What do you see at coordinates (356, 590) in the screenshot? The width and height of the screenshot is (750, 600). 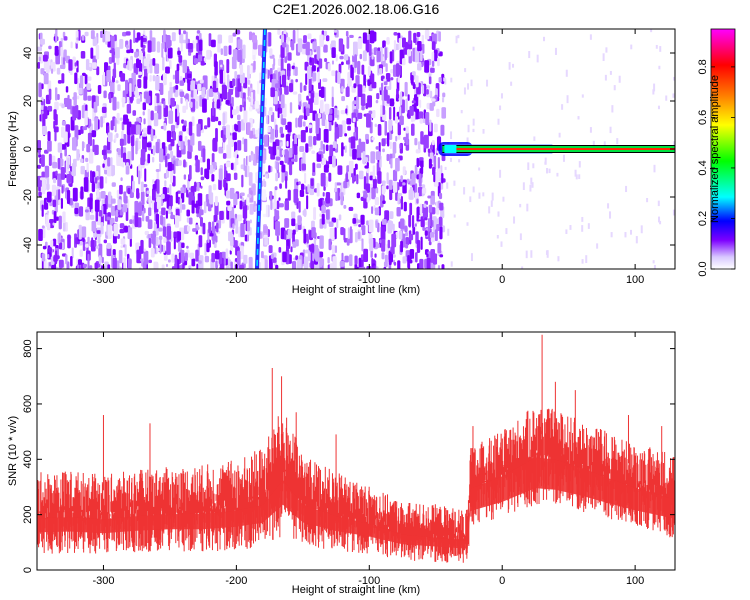 I see `snr-x-label: Height of straight line (km)` at bounding box center [356, 590].